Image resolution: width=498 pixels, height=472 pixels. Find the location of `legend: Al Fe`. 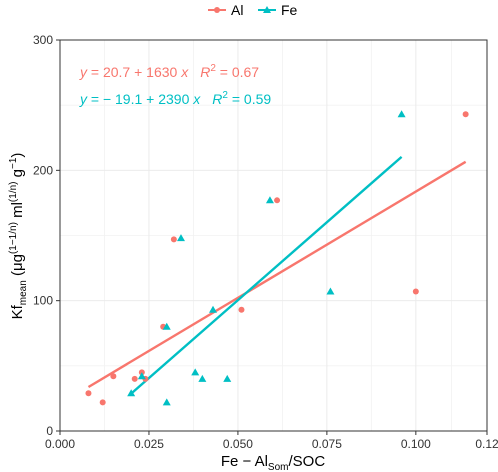

legend: Al Fe is located at coordinates (253, 10).